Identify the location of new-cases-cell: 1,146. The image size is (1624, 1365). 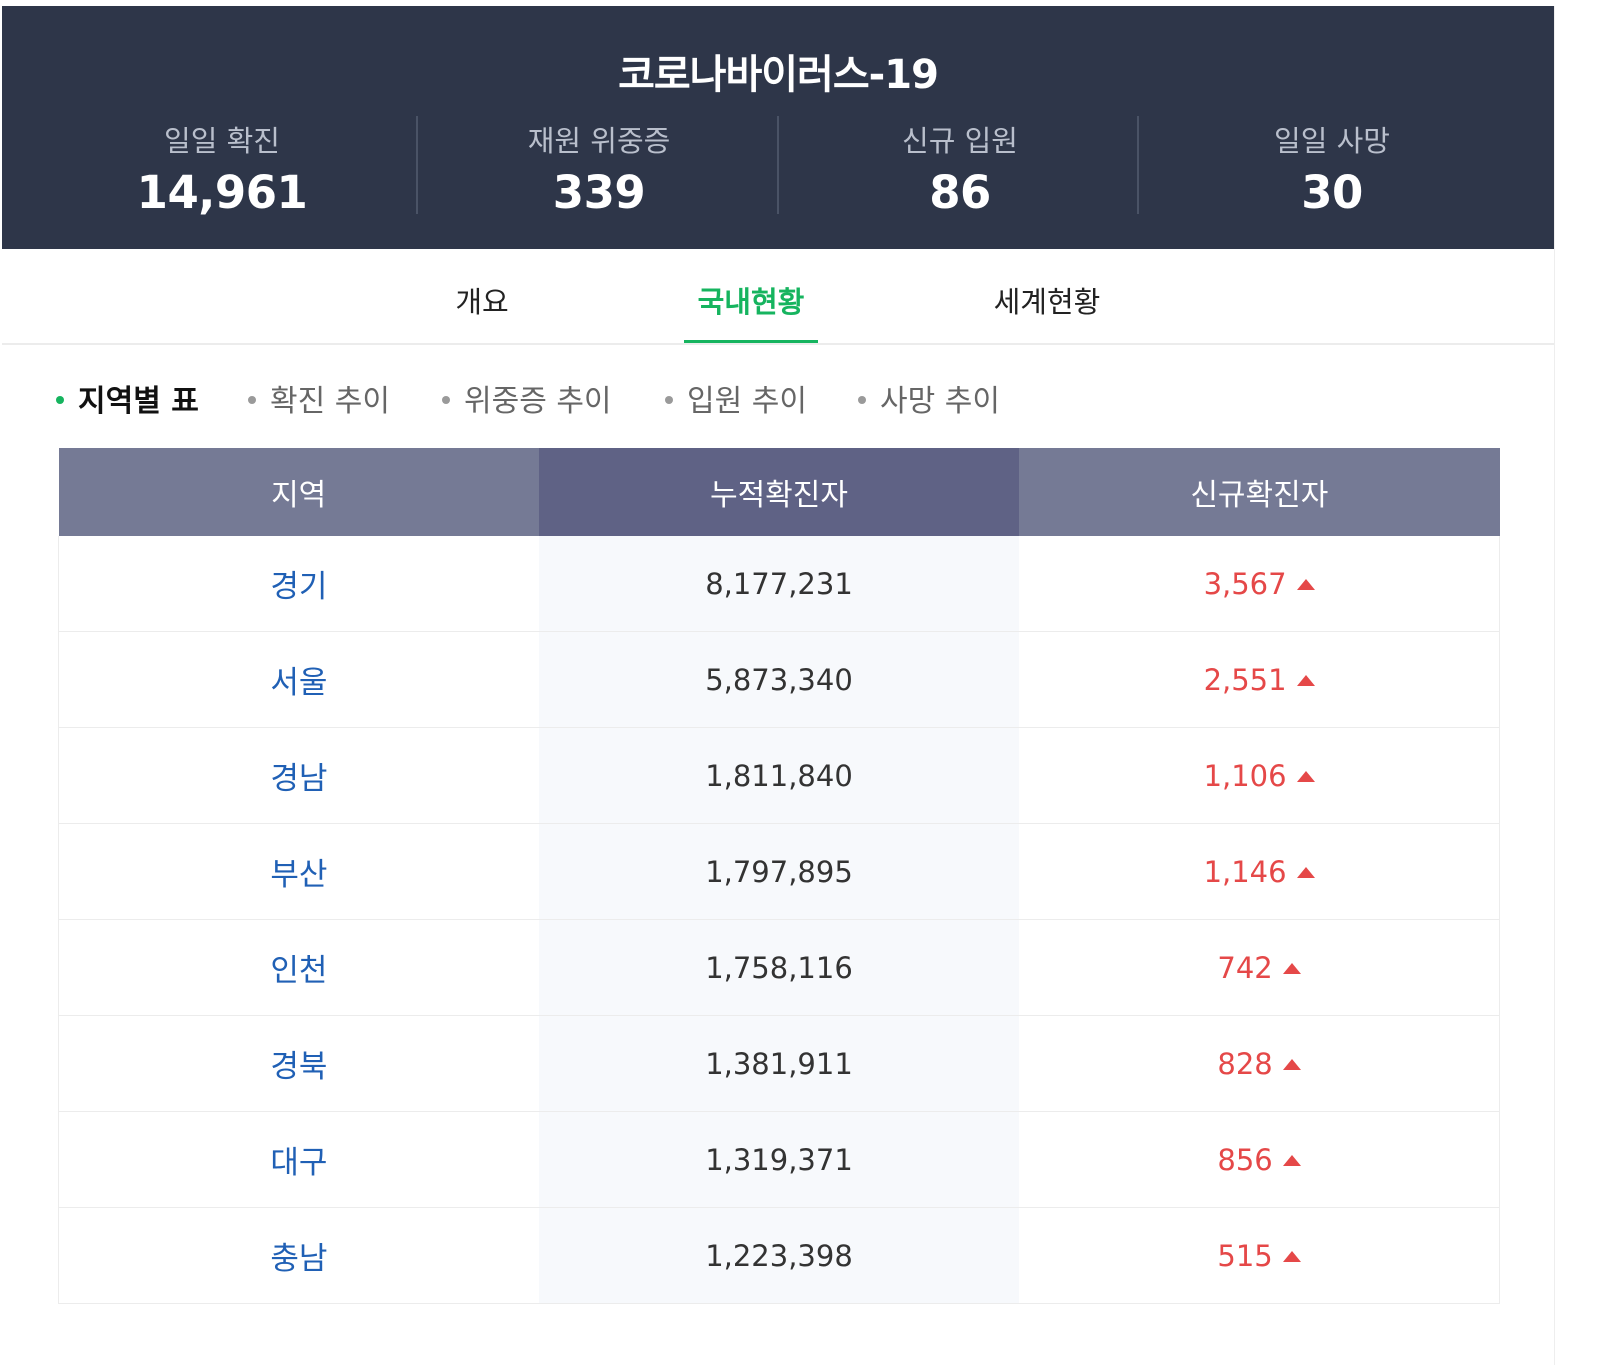
(1260, 871).